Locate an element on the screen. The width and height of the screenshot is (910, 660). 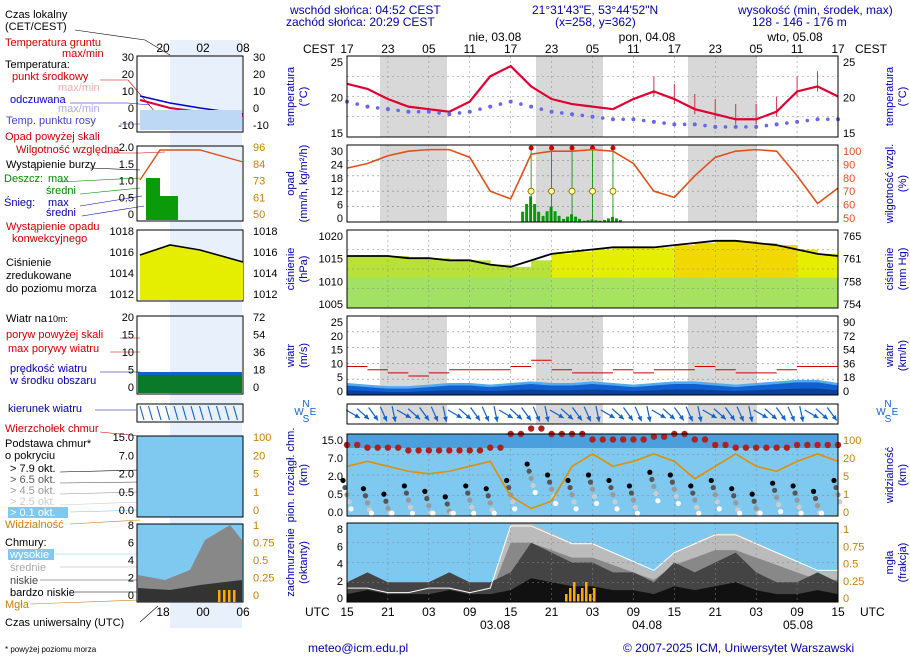
temp-left-tick: 25 is located at coordinates (337, 63).